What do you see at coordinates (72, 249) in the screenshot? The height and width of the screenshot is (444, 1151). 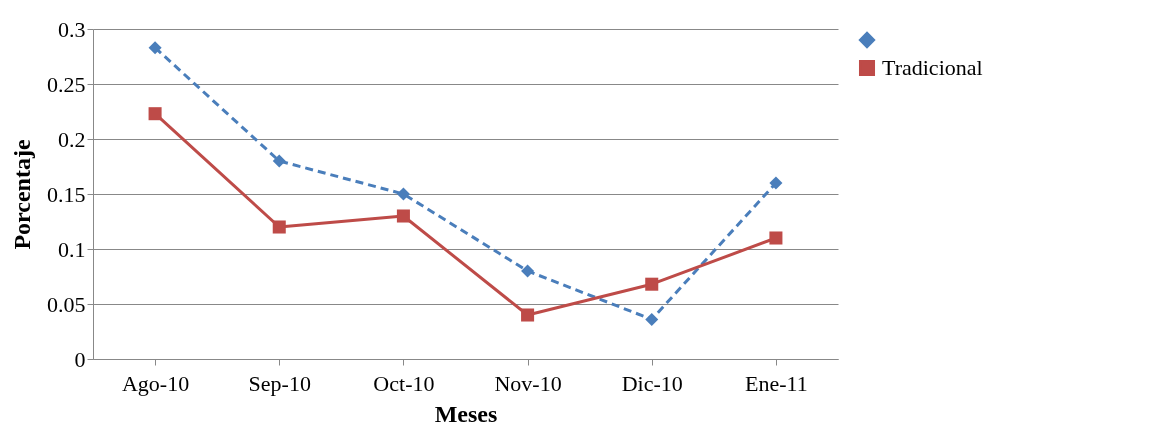 I see `y-tick-label: 0.1` at bounding box center [72, 249].